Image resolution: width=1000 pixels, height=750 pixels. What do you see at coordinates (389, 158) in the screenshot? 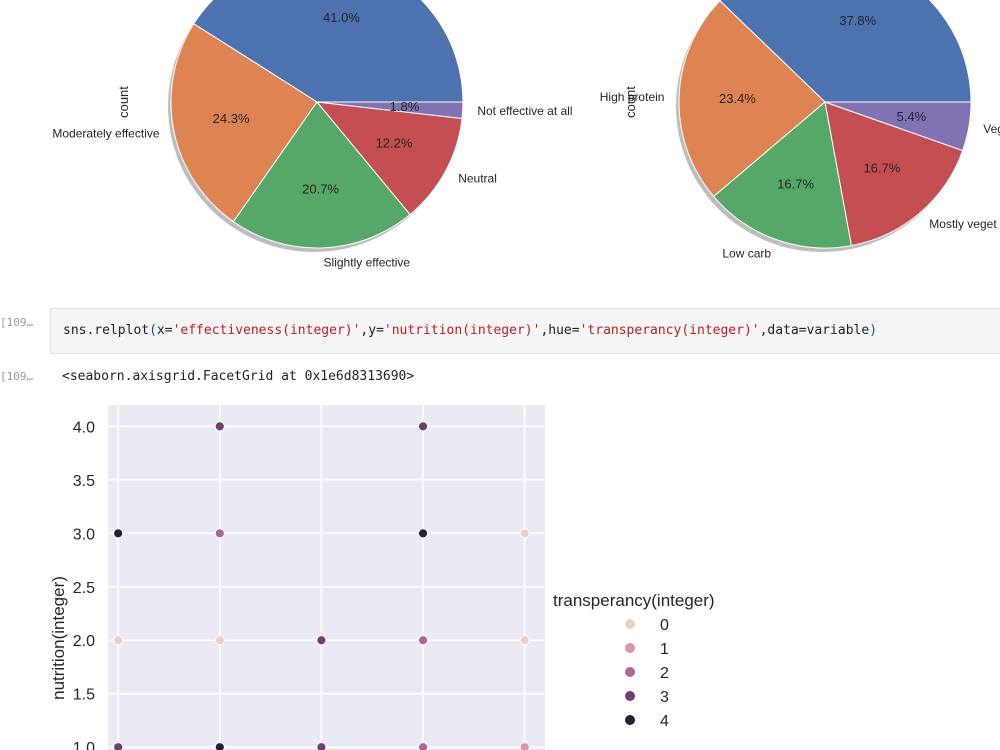
I see `pie-slice-neutral` at bounding box center [389, 158].